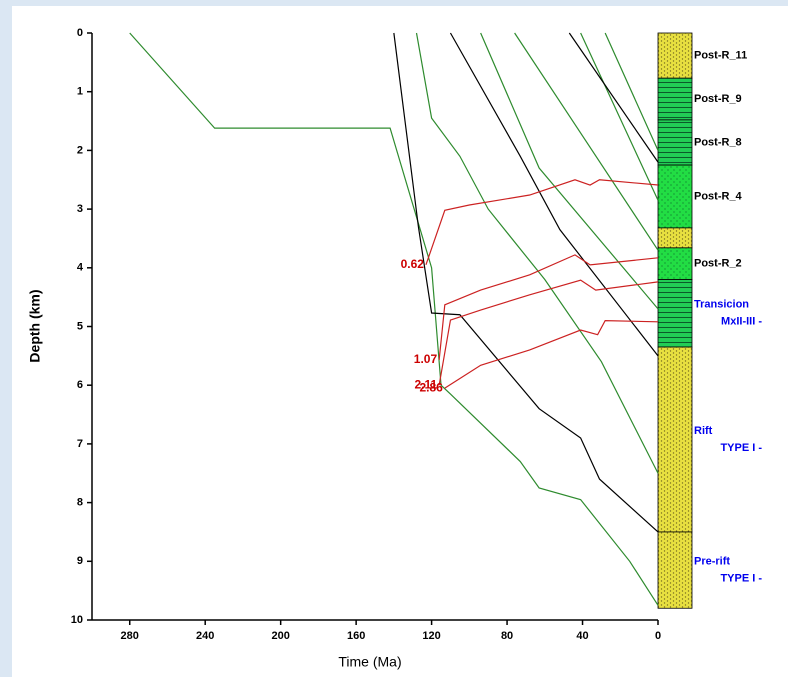 This screenshot has width=788, height=677. Describe the element at coordinates (718, 196) in the screenshot. I see `layer-label: Post-R_4` at that location.